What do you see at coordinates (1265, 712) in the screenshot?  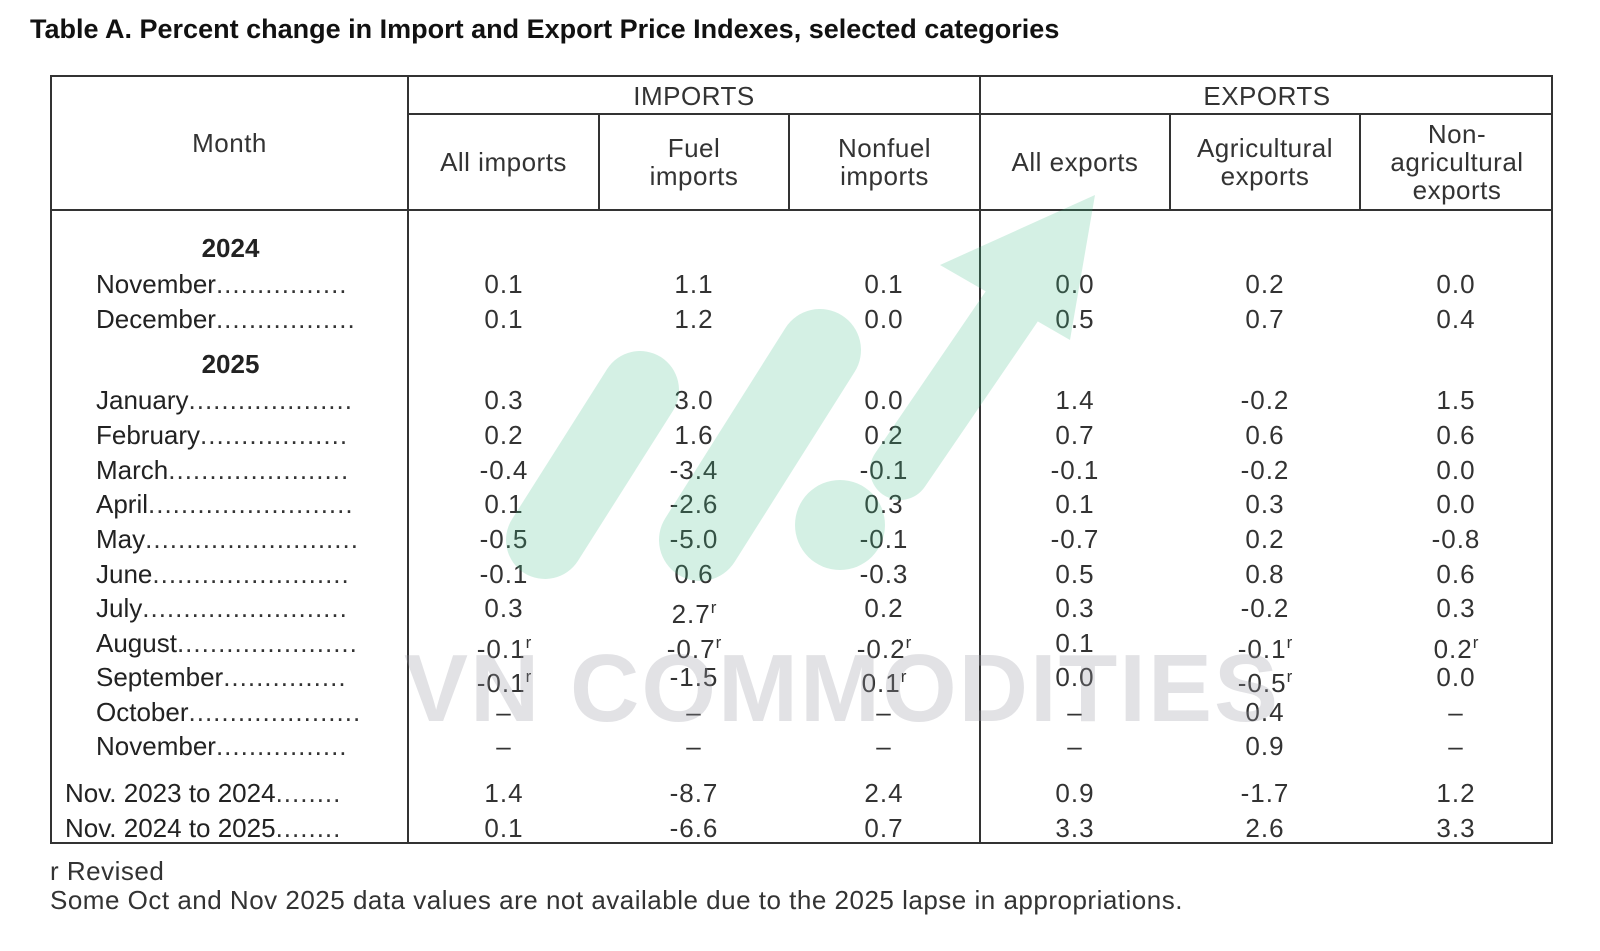 I see `cell-value: 0.4` at bounding box center [1265, 712].